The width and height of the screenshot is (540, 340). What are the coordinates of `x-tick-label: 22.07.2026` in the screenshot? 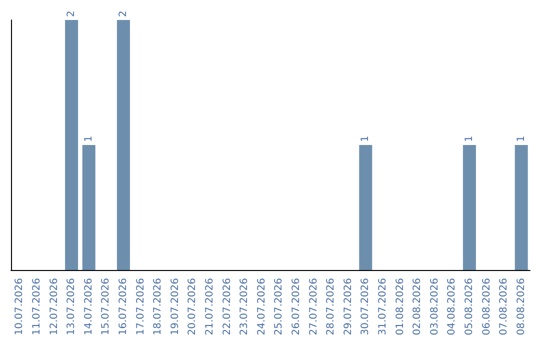 It's located at (227, 307).